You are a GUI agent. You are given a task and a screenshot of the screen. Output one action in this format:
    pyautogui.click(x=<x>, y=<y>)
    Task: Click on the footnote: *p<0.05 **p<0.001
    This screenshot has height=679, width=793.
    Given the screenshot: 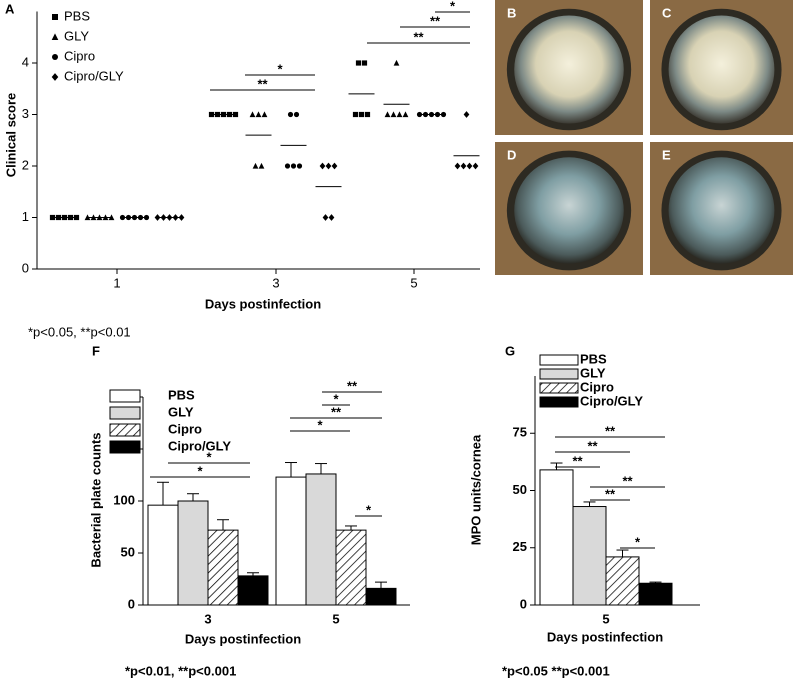 What is the action you would take?
    pyautogui.click(x=556, y=670)
    